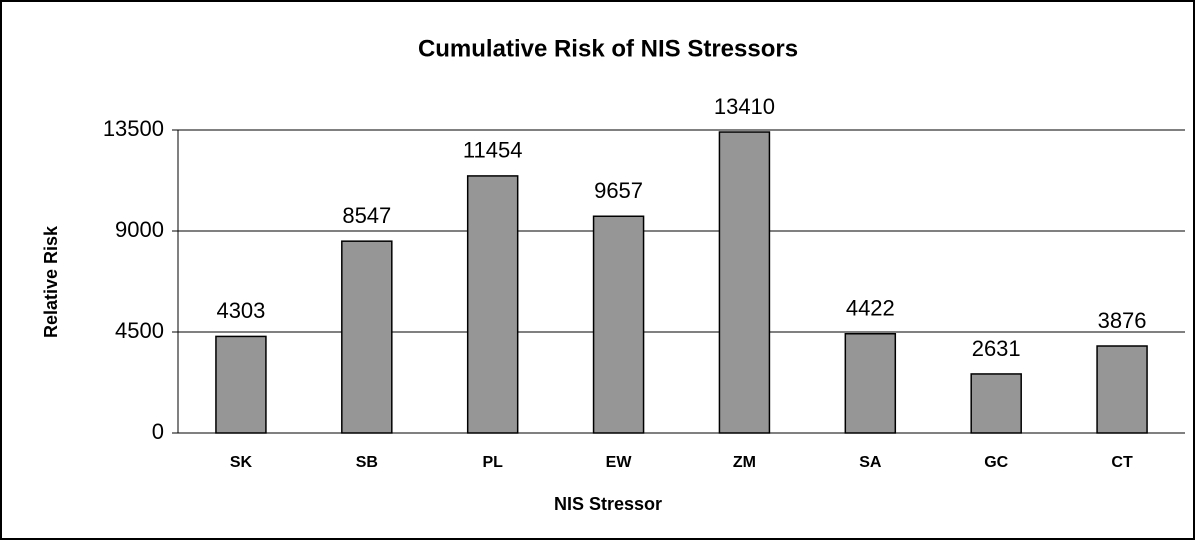 The image size is (1196, 541). Describe the element at coordinates (996, 348) in the screenshot. I see `data-label: 2631` at that location.